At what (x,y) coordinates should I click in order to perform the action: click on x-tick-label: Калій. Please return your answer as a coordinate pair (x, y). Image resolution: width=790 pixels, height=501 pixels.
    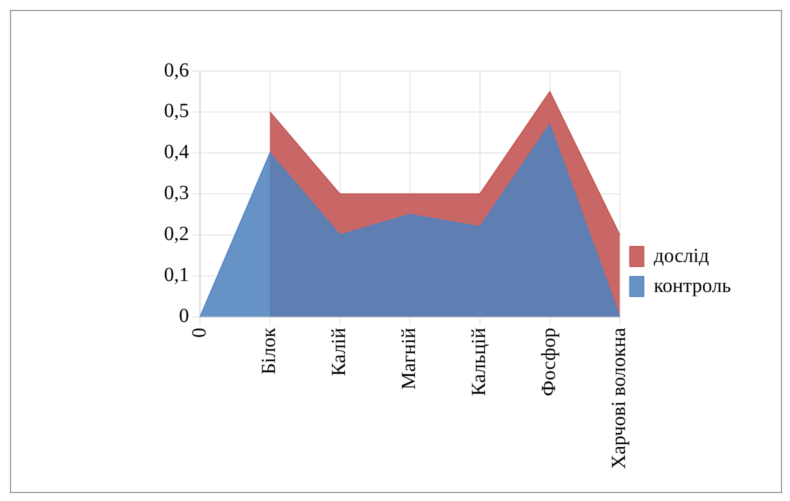
    Looking at the image, I should click on (339, 352).